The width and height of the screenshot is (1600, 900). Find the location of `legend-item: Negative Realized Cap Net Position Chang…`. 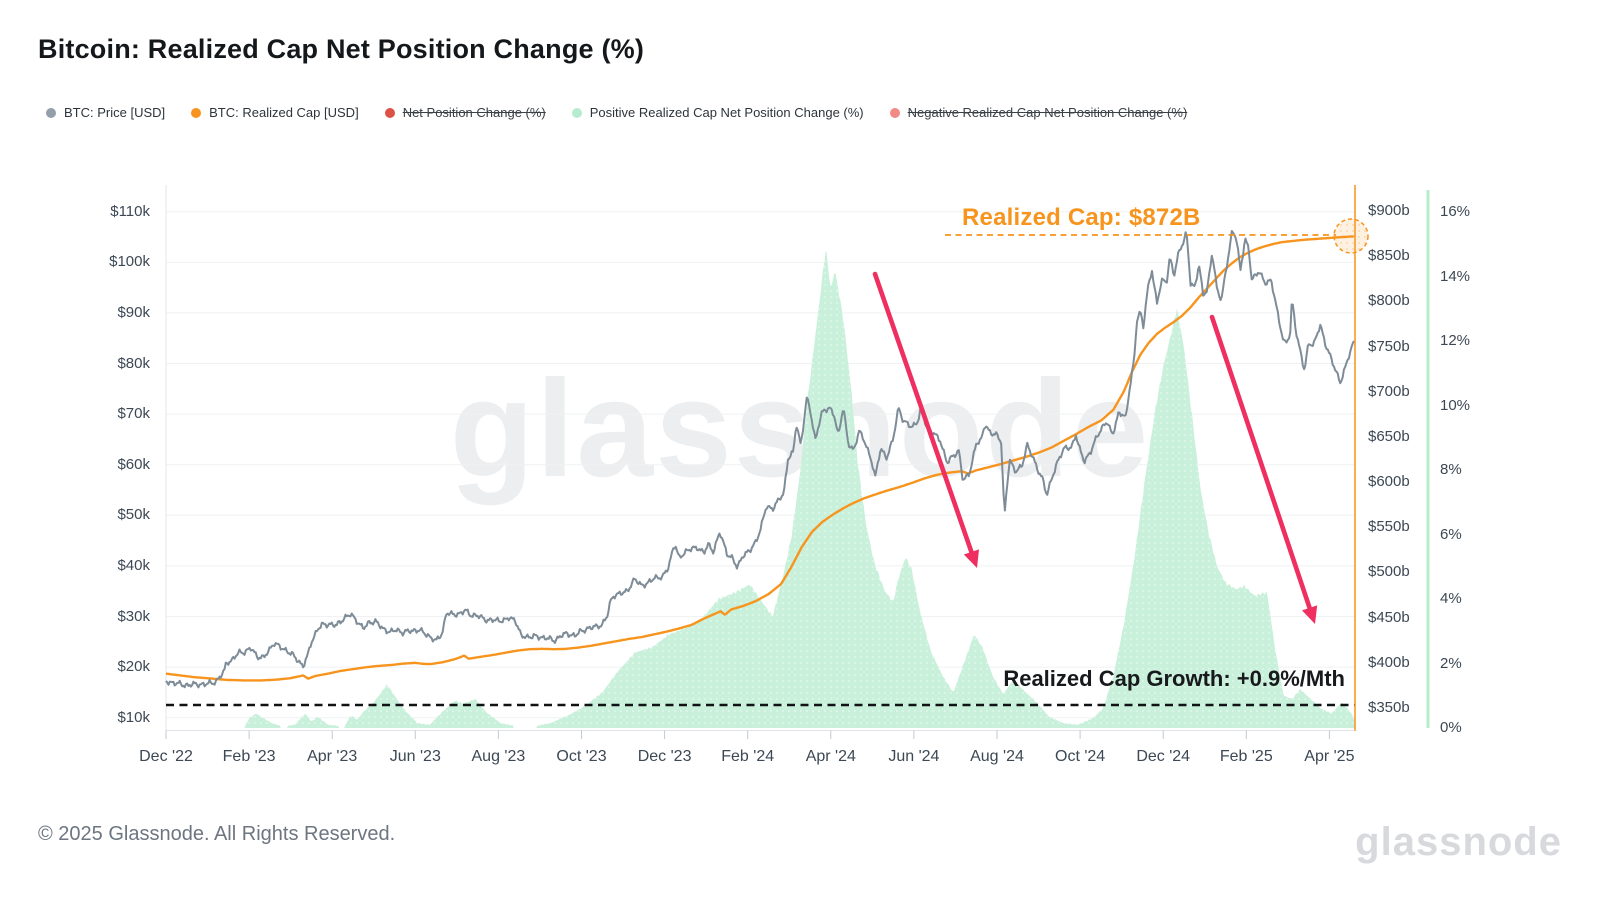

legend-item: Negative Realized Cap Net Position Chang… is located at coordinates (1038, 112).